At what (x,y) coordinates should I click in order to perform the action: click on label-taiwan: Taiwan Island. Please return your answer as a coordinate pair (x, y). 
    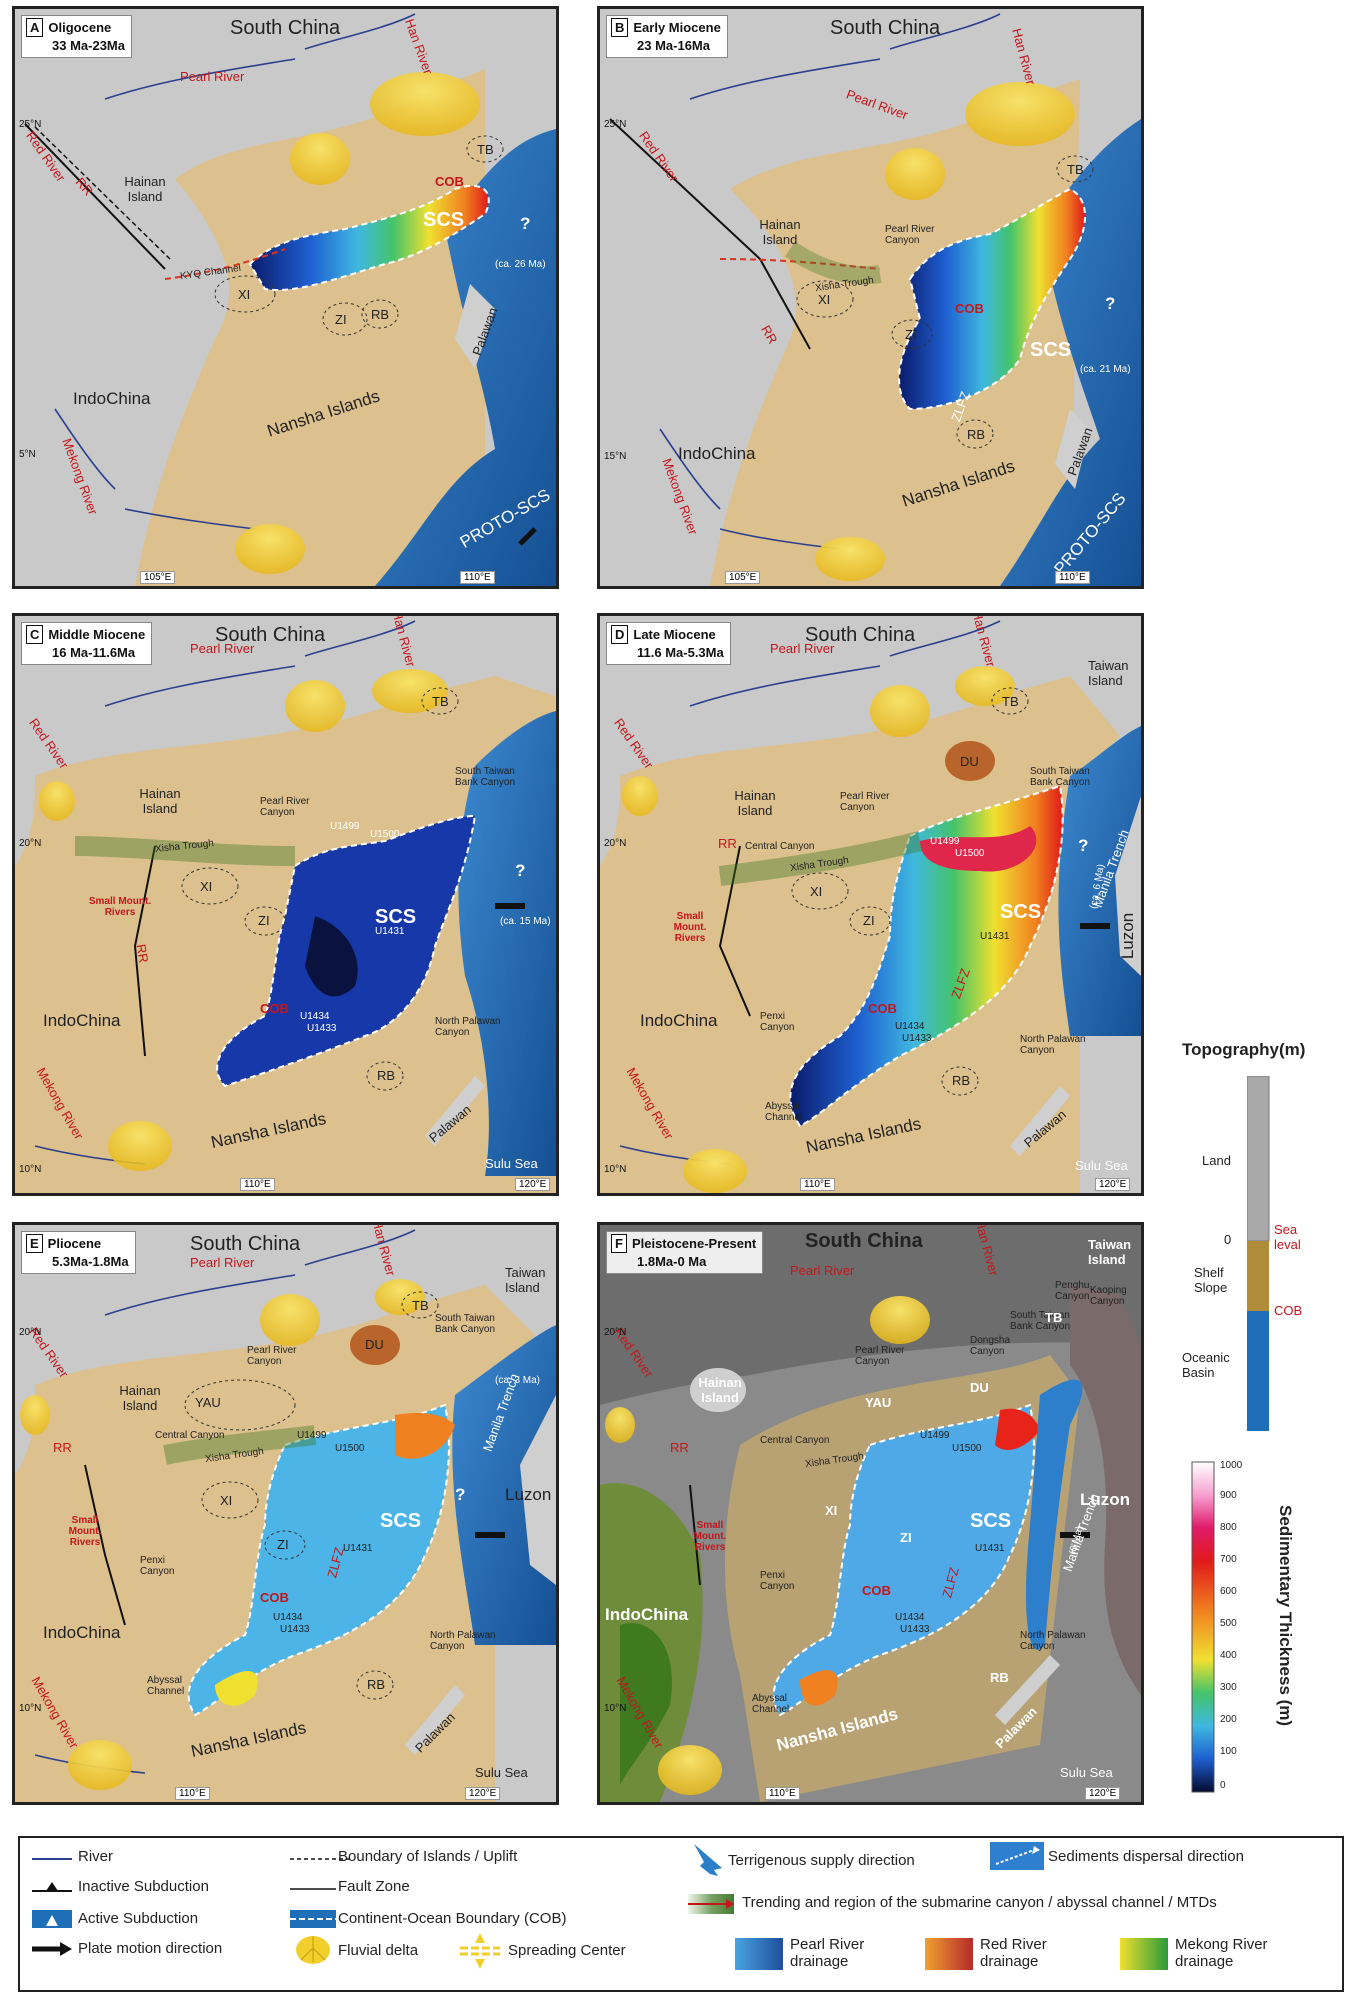
    Looking at the image, I should click on (1110, 1252).